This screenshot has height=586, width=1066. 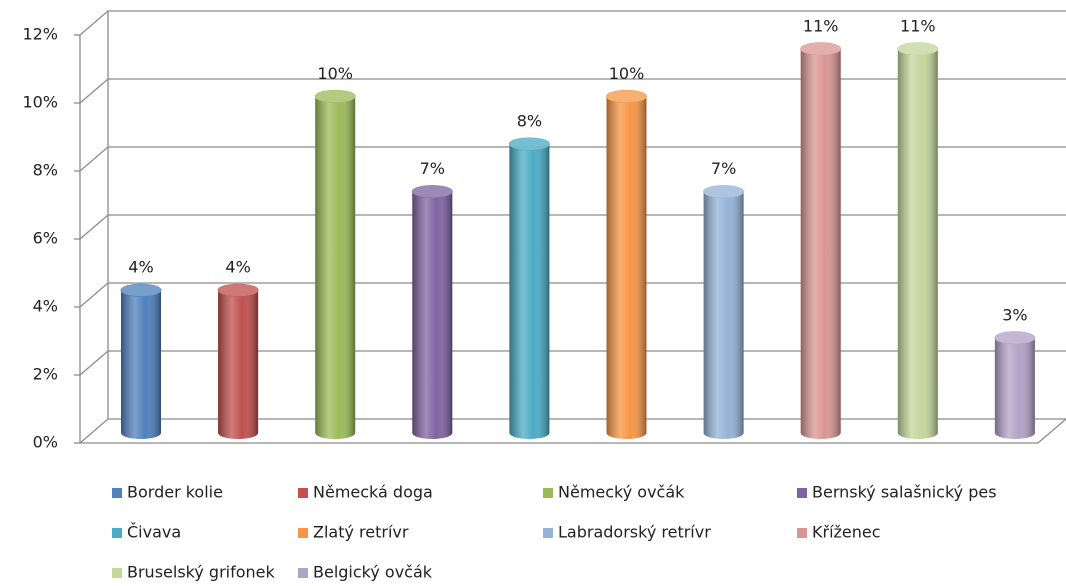 I want to click on legend-label: Německý ovčák, so click(x=621, y=492).